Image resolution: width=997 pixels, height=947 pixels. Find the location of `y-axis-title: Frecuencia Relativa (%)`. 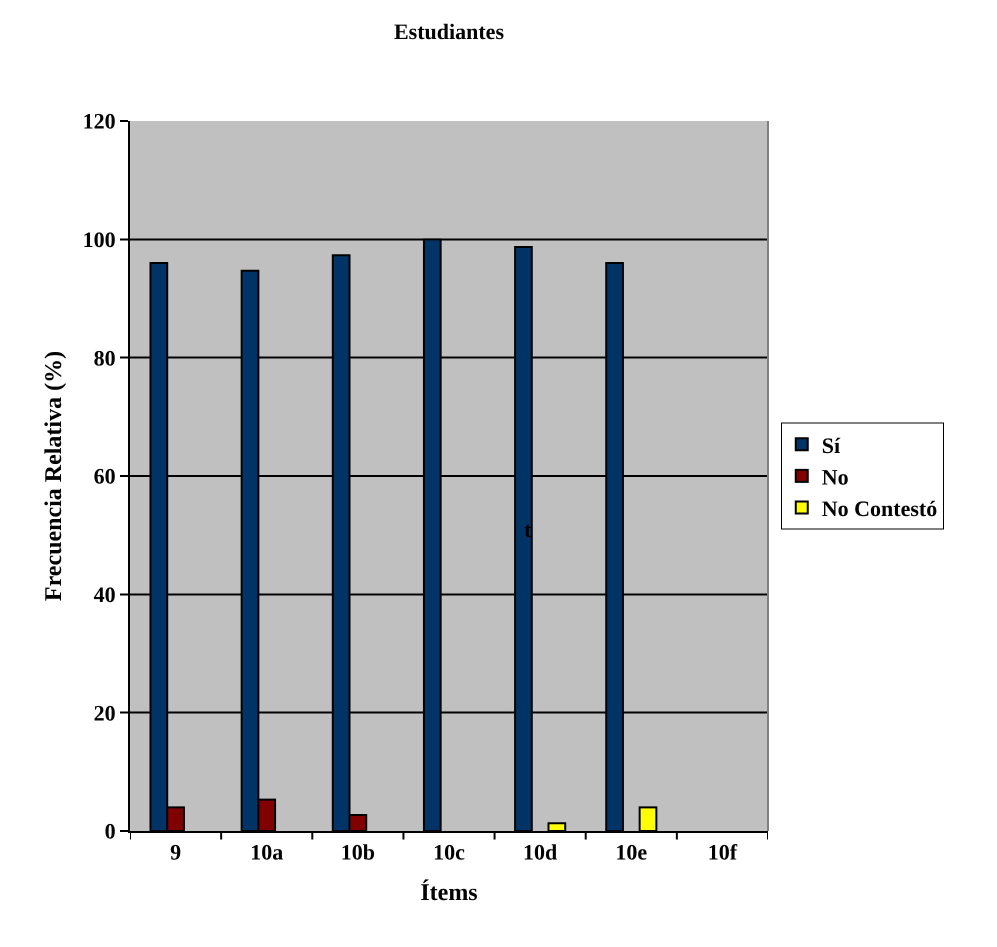

y-axis-title: Frecuencia Relativa (%) is located at coordinates (54, 476).